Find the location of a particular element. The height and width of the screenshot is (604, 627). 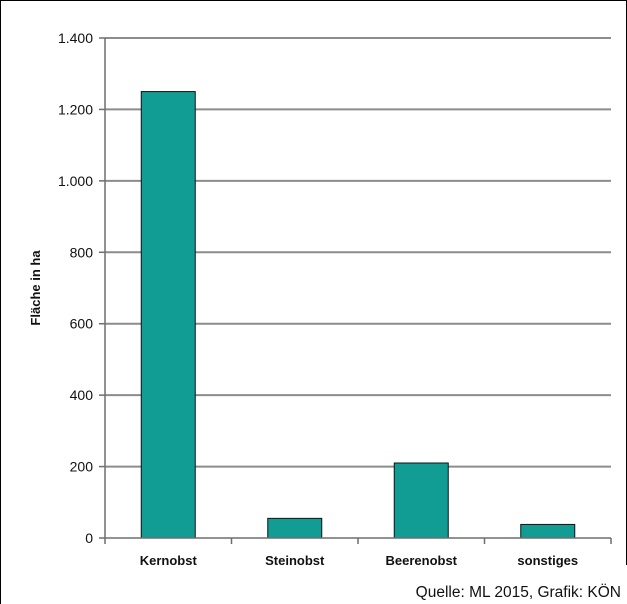

y-tick-label: 1.000 is located at coordinates (75, 181).